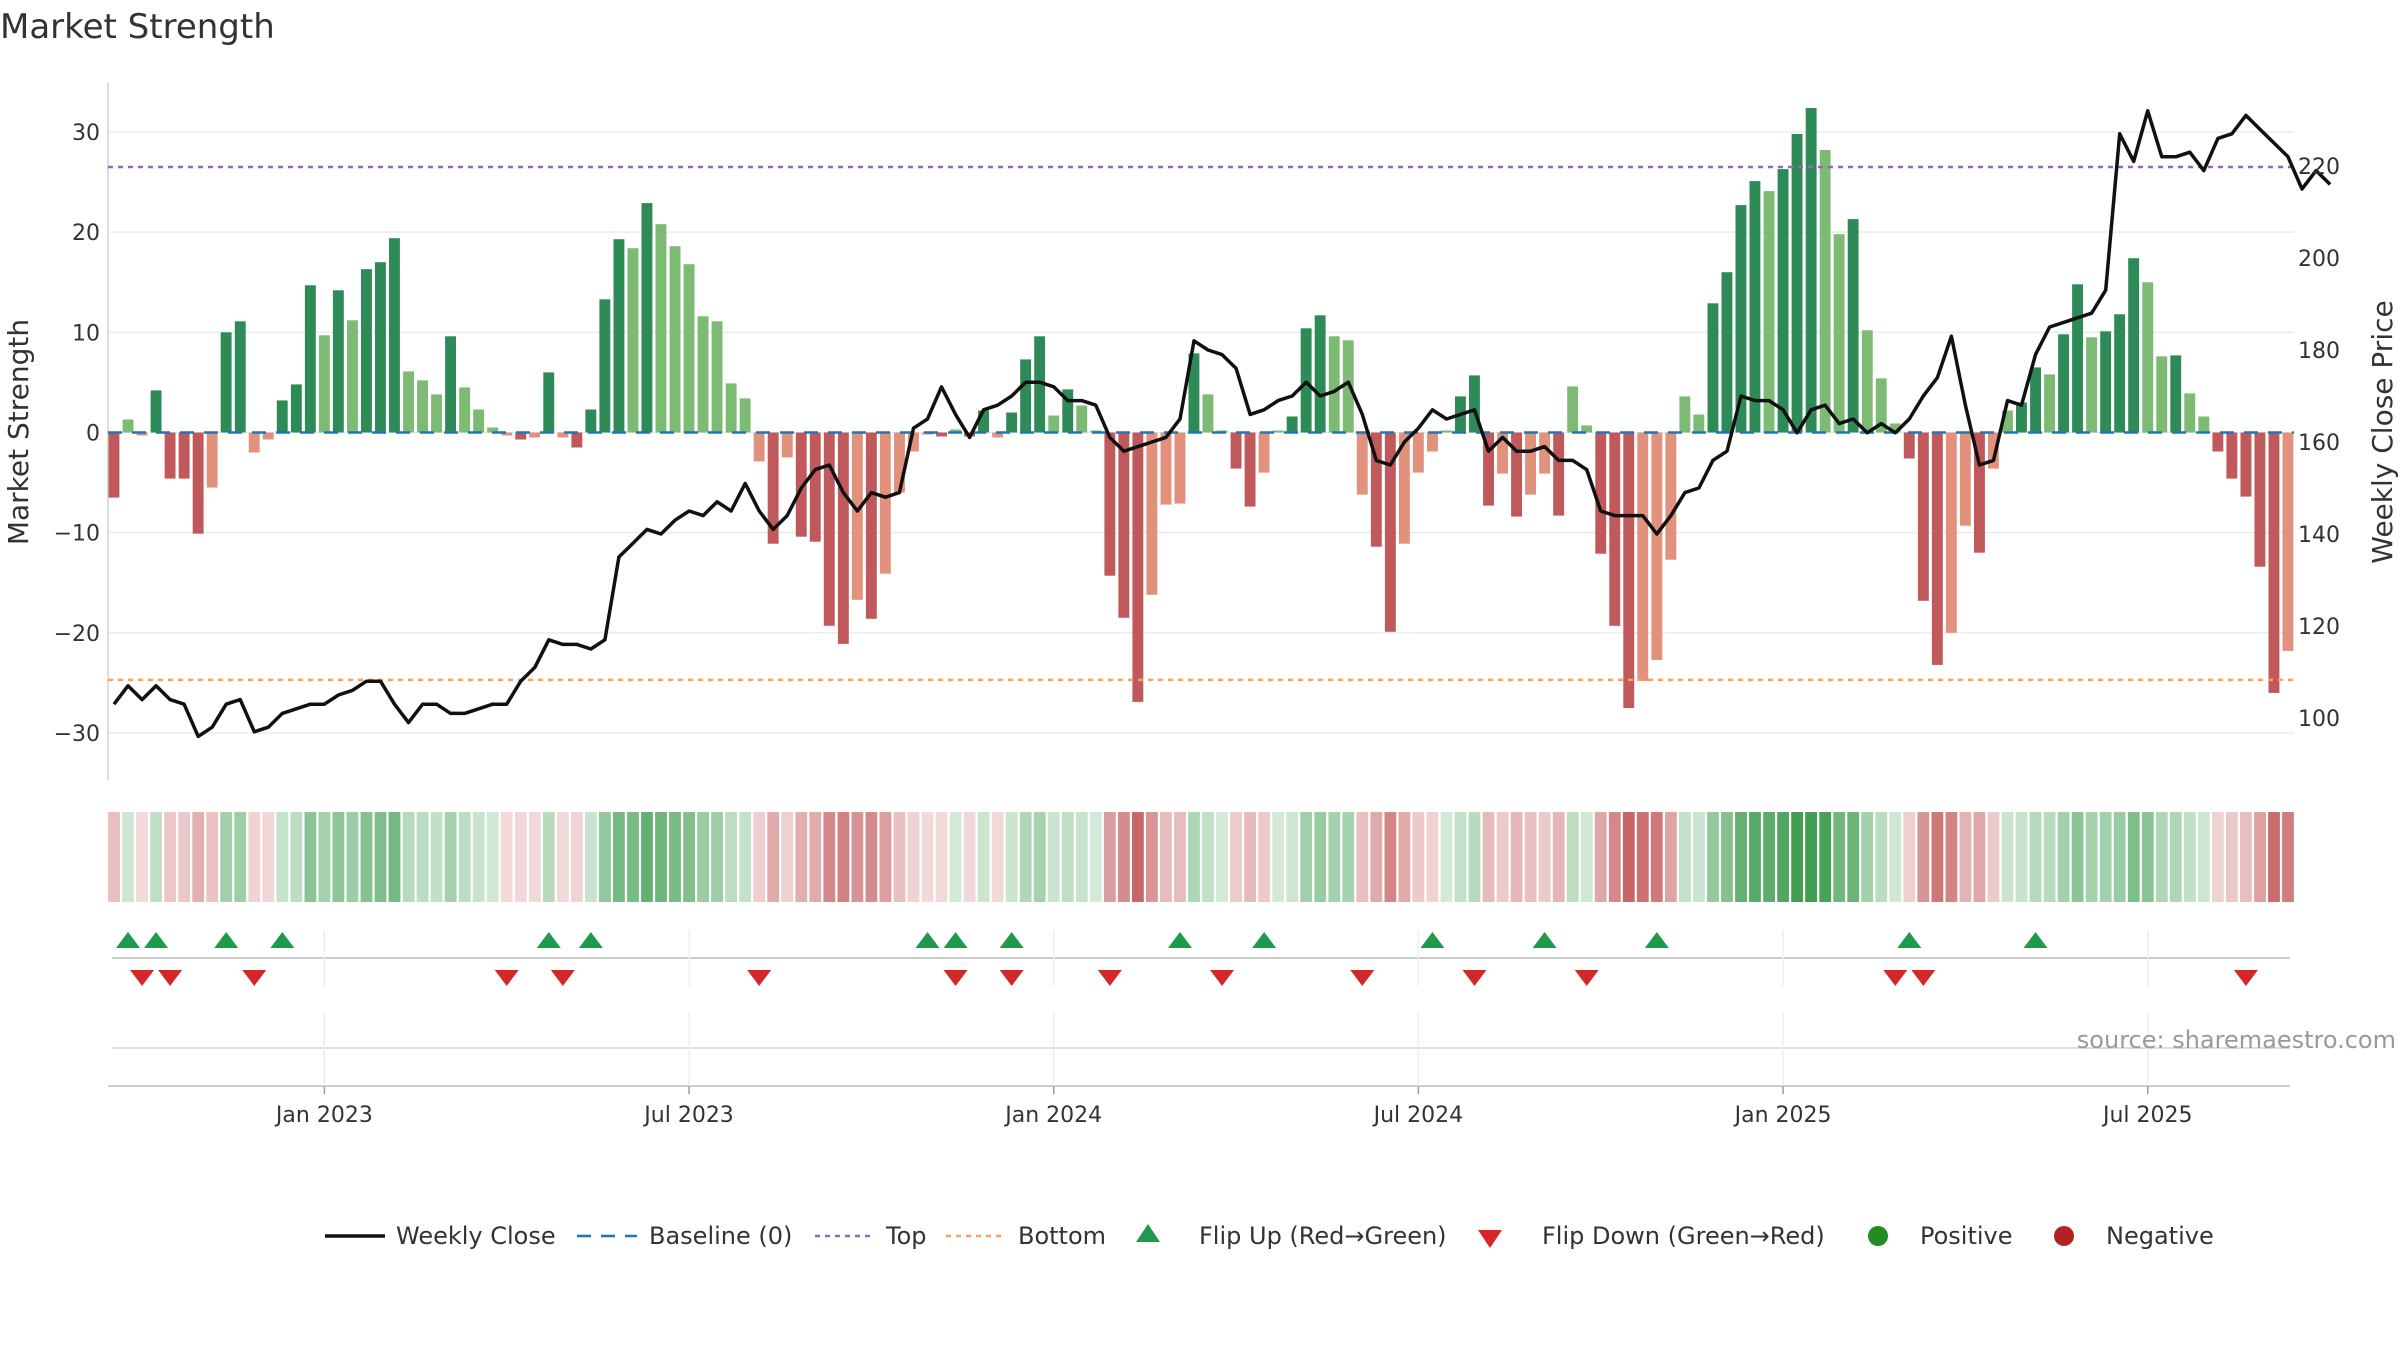 The width and height of the screenshot is (2400, 1350). What do you see at coordinates (1323, 1236) in the screenshot?
I see `legend-flip-up-label: Flip Up (Red→Green)` at bounding box center [1323, 1236].